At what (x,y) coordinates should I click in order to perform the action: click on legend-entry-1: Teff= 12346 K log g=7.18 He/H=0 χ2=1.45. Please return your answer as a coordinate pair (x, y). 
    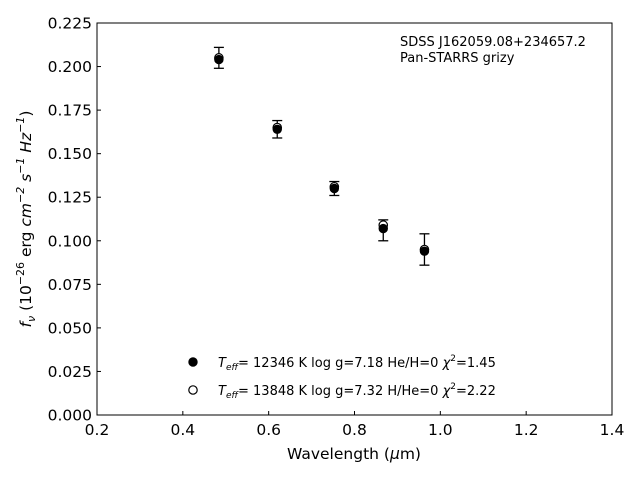
    Looking at the image, I should click on (357, 363).